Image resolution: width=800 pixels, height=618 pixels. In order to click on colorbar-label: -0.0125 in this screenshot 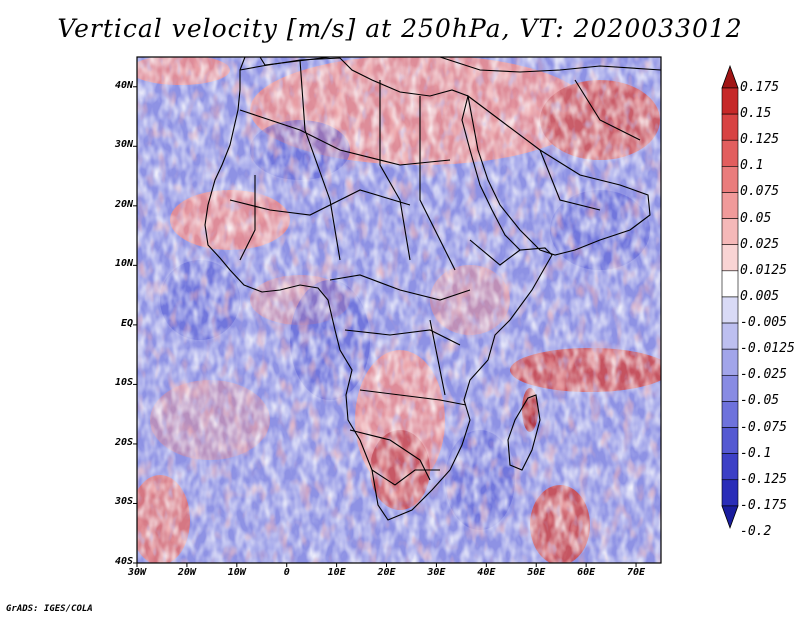, I will do `click(767, 349)`.